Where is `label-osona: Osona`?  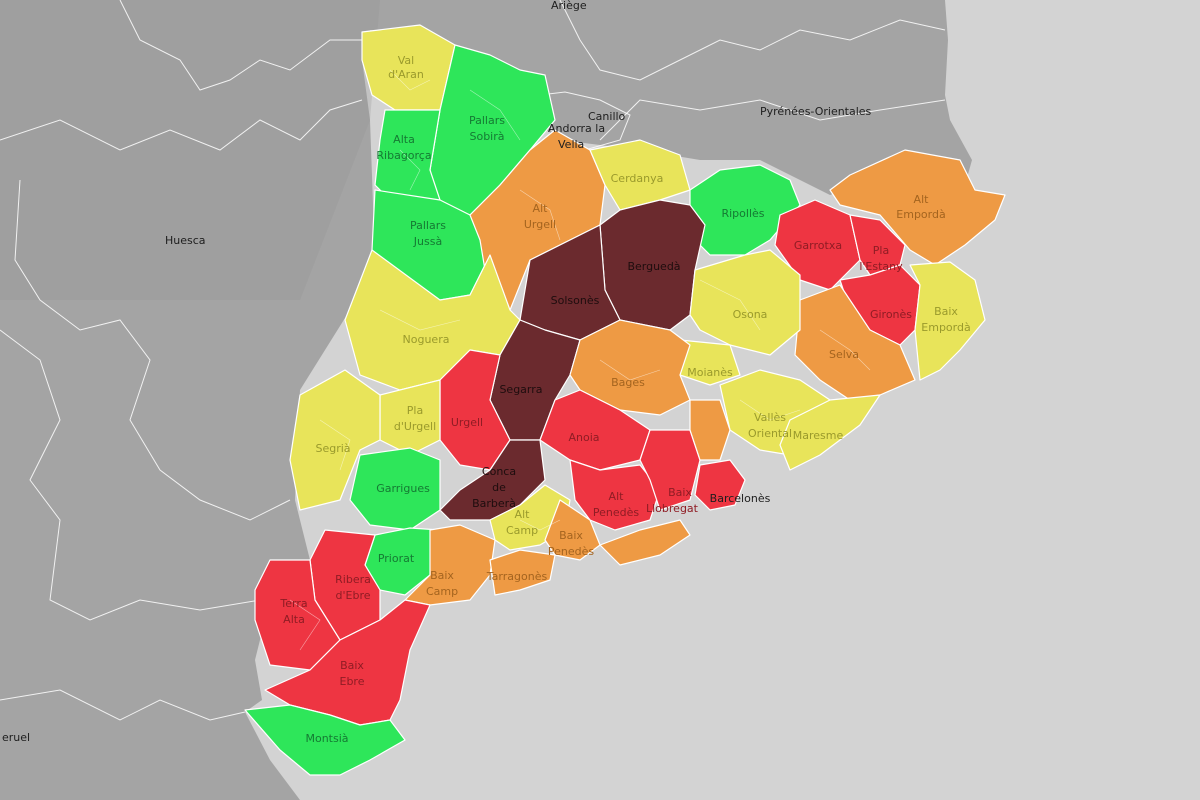
label-osona: Osona is located at coordinates (750, 314).